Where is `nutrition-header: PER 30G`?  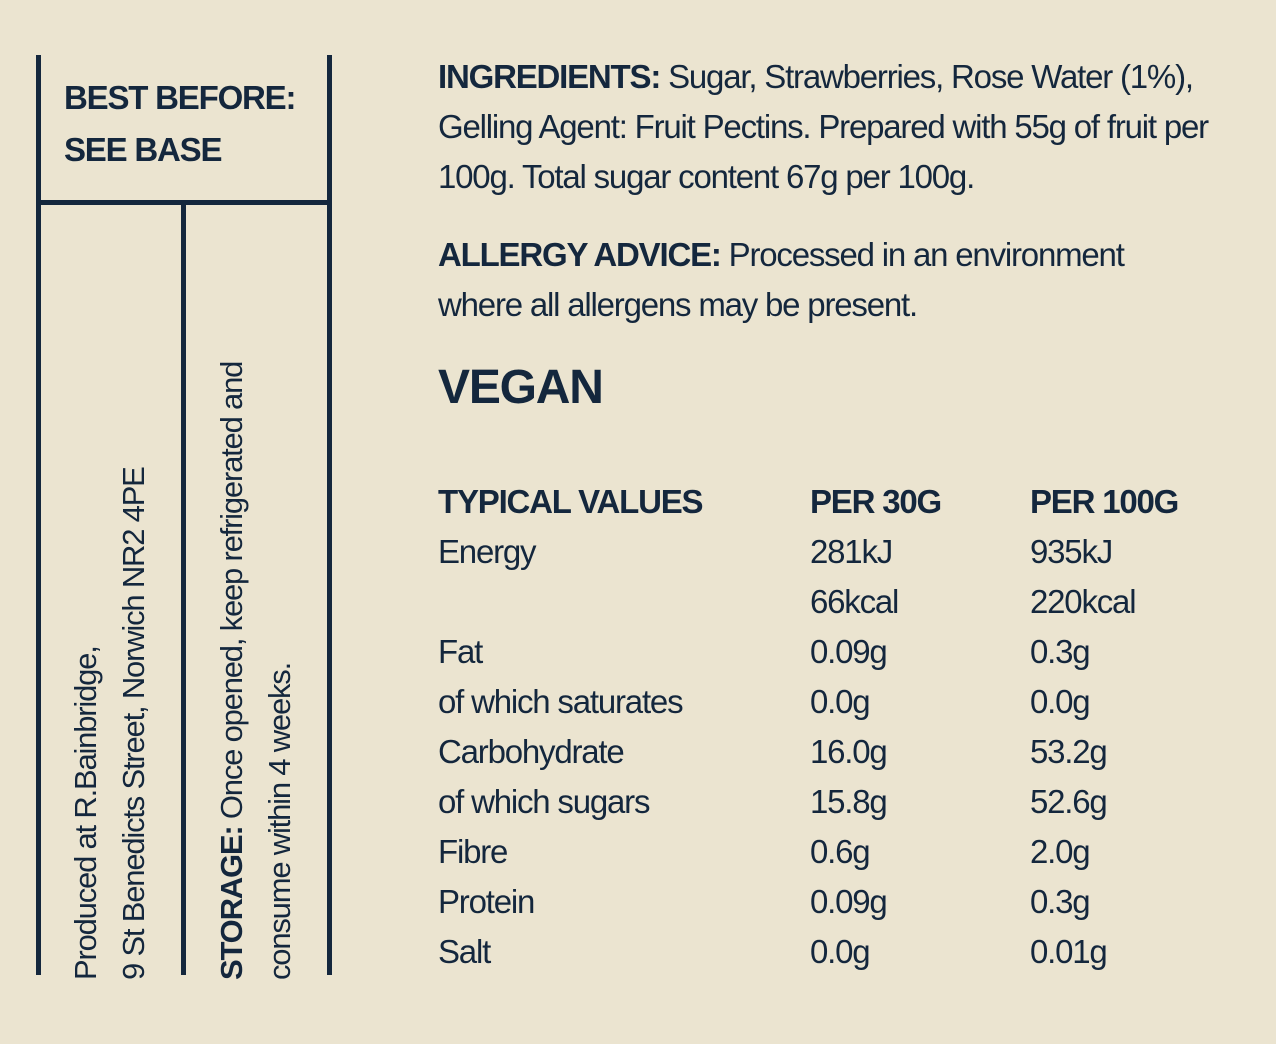 nutrition-header: PER 30G is located at coordinates (876, 501).